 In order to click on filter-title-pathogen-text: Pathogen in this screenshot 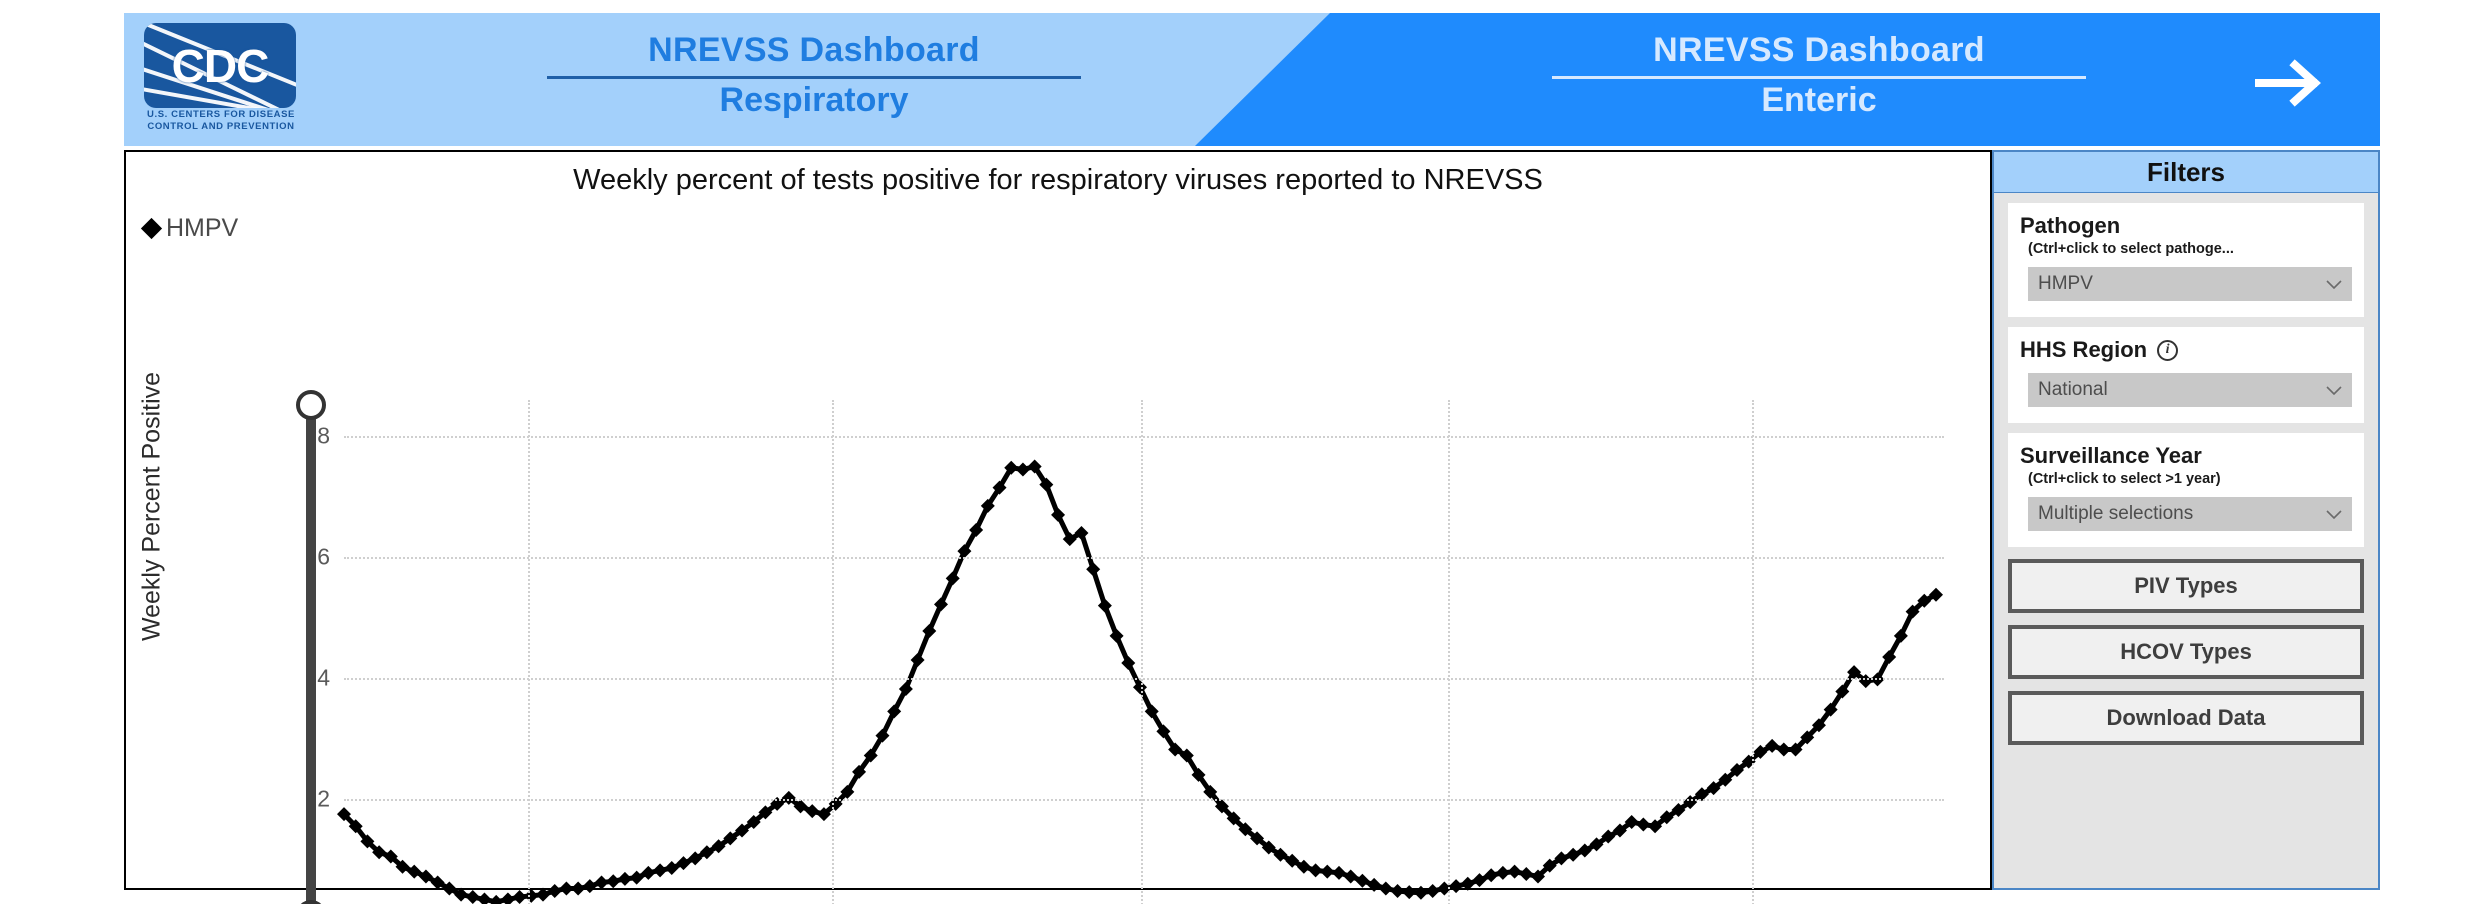, I will do `click(2070, 225)`.